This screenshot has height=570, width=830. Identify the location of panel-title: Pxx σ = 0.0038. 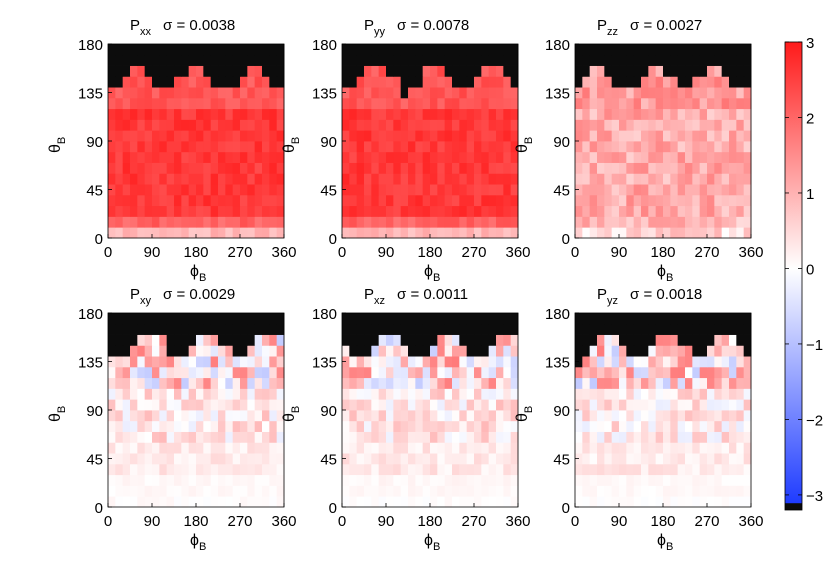
(182, 27).